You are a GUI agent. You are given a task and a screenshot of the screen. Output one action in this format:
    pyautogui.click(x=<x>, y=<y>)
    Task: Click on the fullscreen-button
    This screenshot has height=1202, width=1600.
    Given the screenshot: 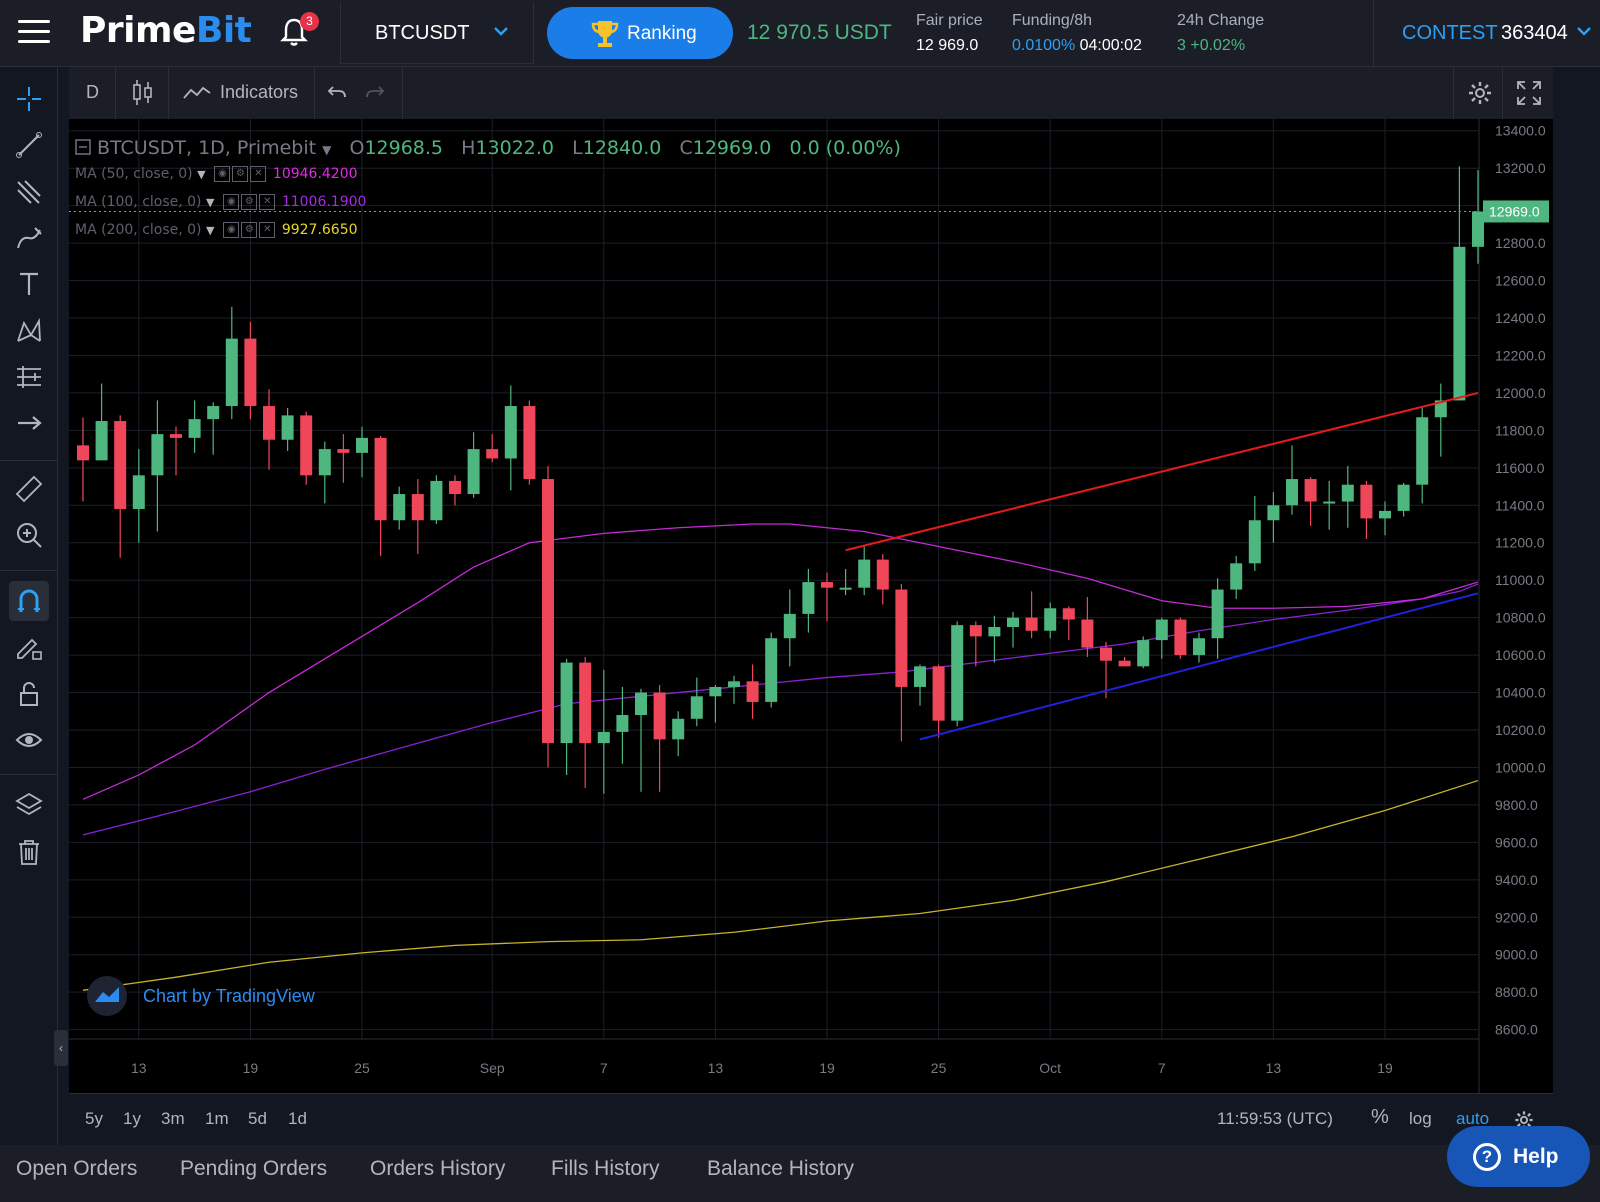 What is the action you would take?
    pyautogui.click(x=1528, y=93)
    